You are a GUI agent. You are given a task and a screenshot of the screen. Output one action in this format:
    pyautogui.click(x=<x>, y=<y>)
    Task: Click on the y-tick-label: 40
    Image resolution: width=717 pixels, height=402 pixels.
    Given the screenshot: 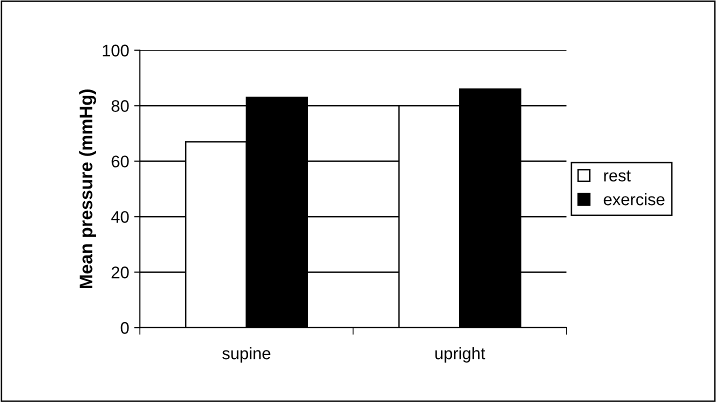 What is the action you would take?
    pyautogui.click(x=120, y=217)
    